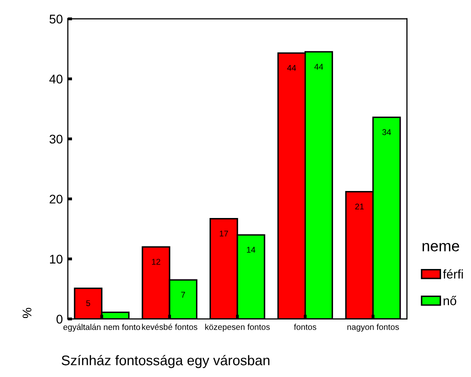 The image size is (471, 377). What do you see at coordinates (101, 328) in the screenshot?
I see `x-tick-label: egyáltalán nem fonto` at bounding box center [101, 328].